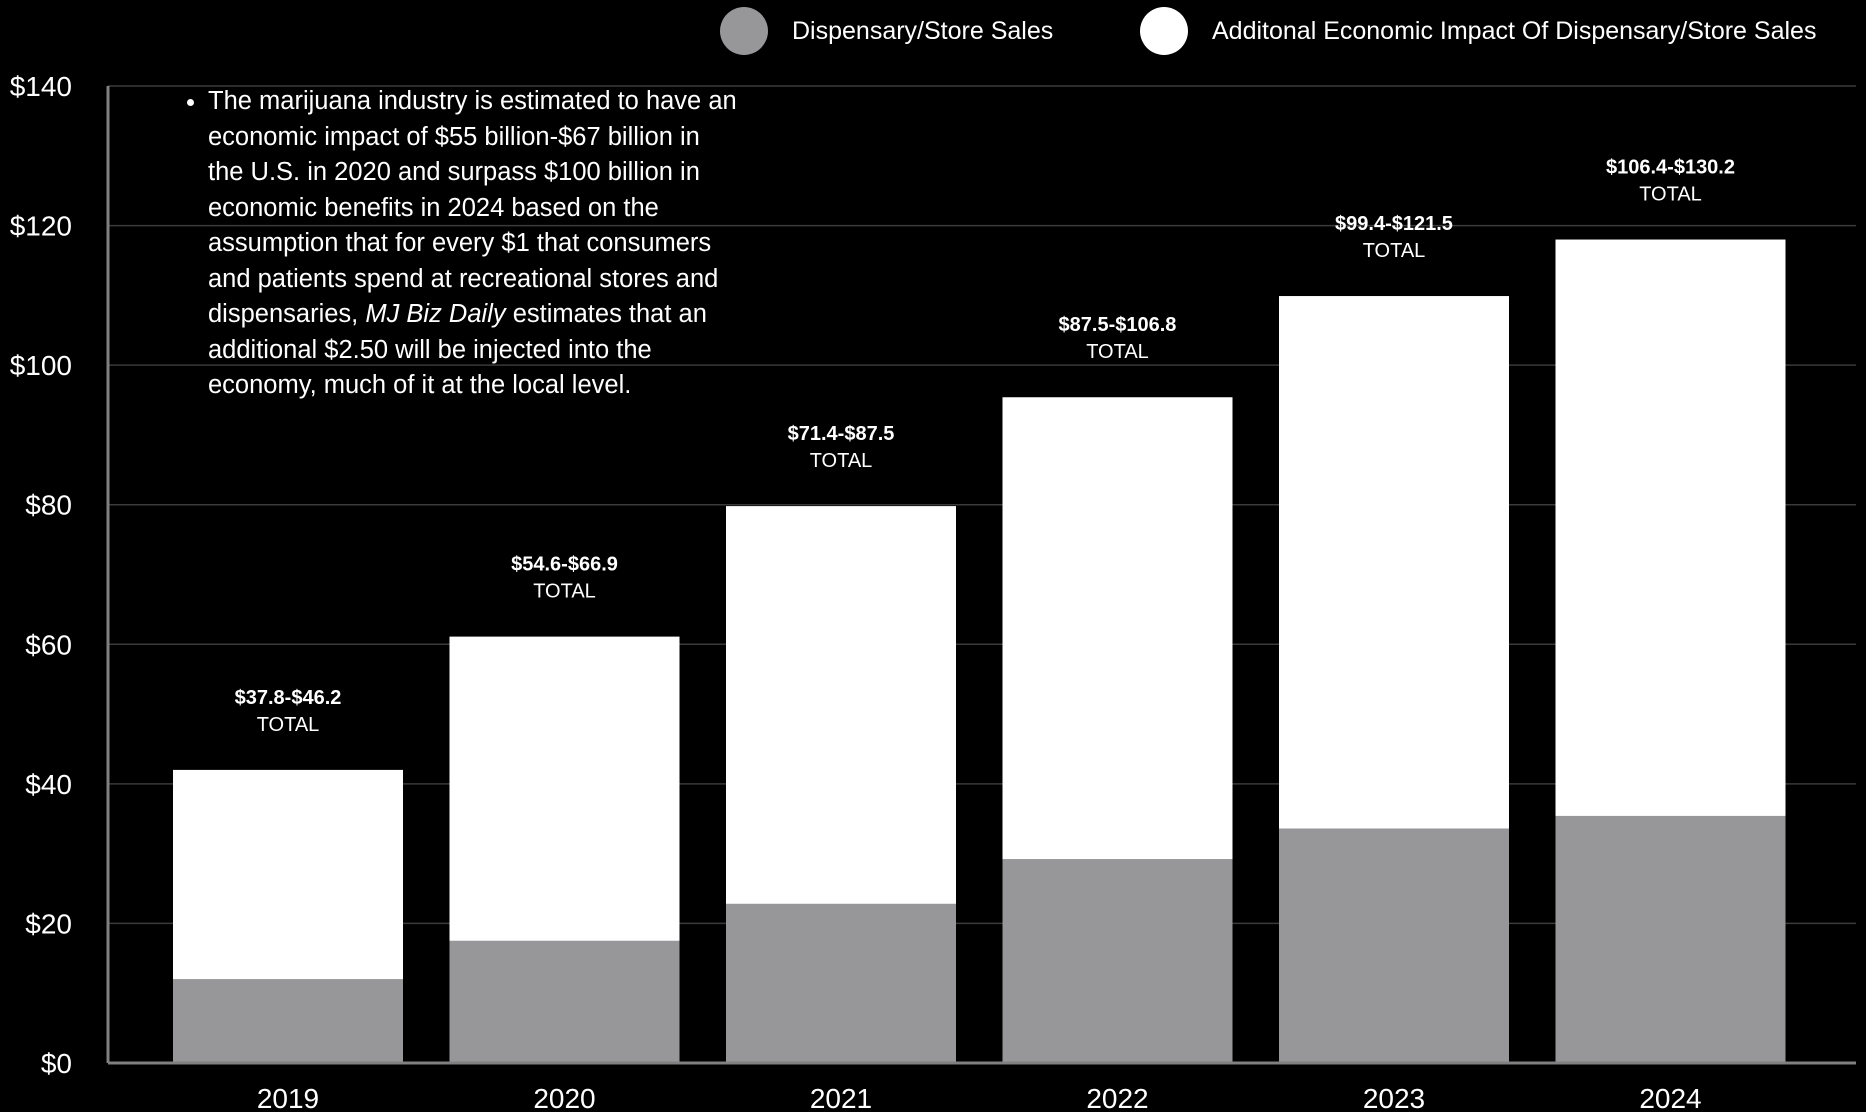  What do you see at coordinates (1394, 945) in the screenshot?
I see `bar-sales-2023` at bounding box center [1394, 945].